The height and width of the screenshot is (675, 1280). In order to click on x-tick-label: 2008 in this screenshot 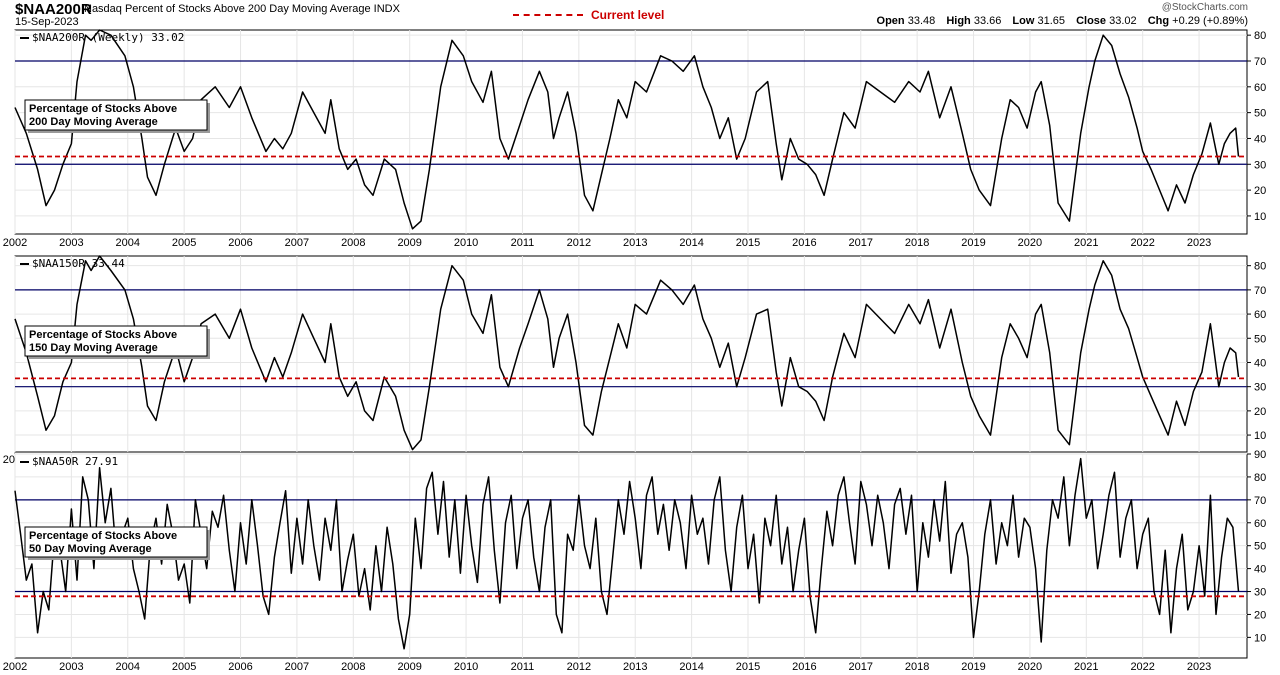, I will do `click(353, 243)`.